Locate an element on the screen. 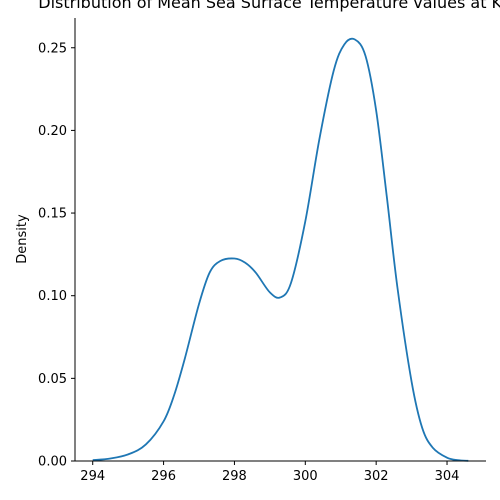 The image size is (500, 500). x-tick-label: 302 is located at coordinates (376, 476).